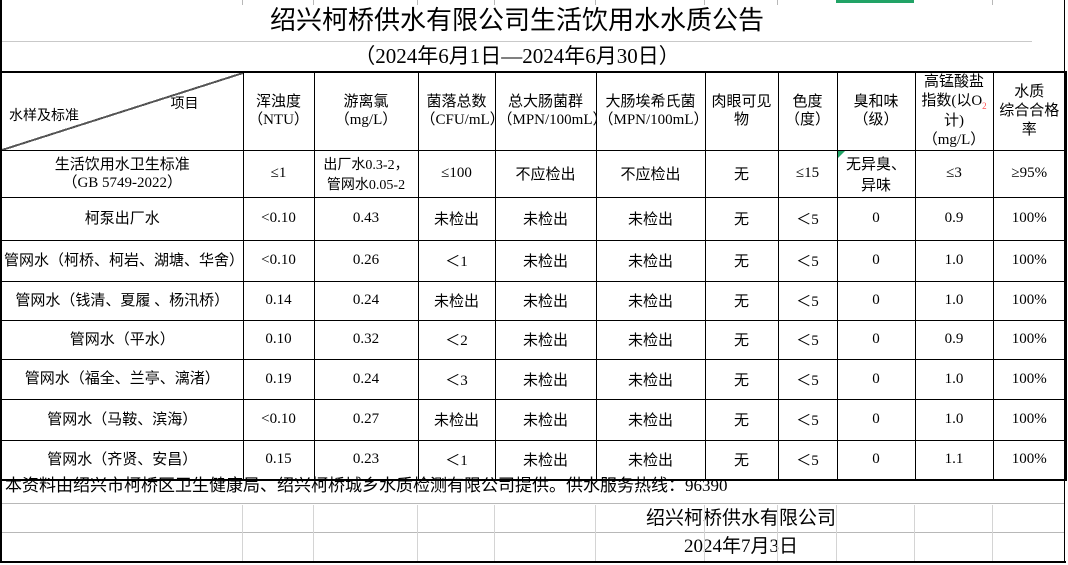 The width and height of the screenshot is (1068, 565). Describe the element at coordinates (122, 173) in the screenshot. I see `row-label-cell: 生活饮用水卫生标准 （GB 5749-2022）` at that location.